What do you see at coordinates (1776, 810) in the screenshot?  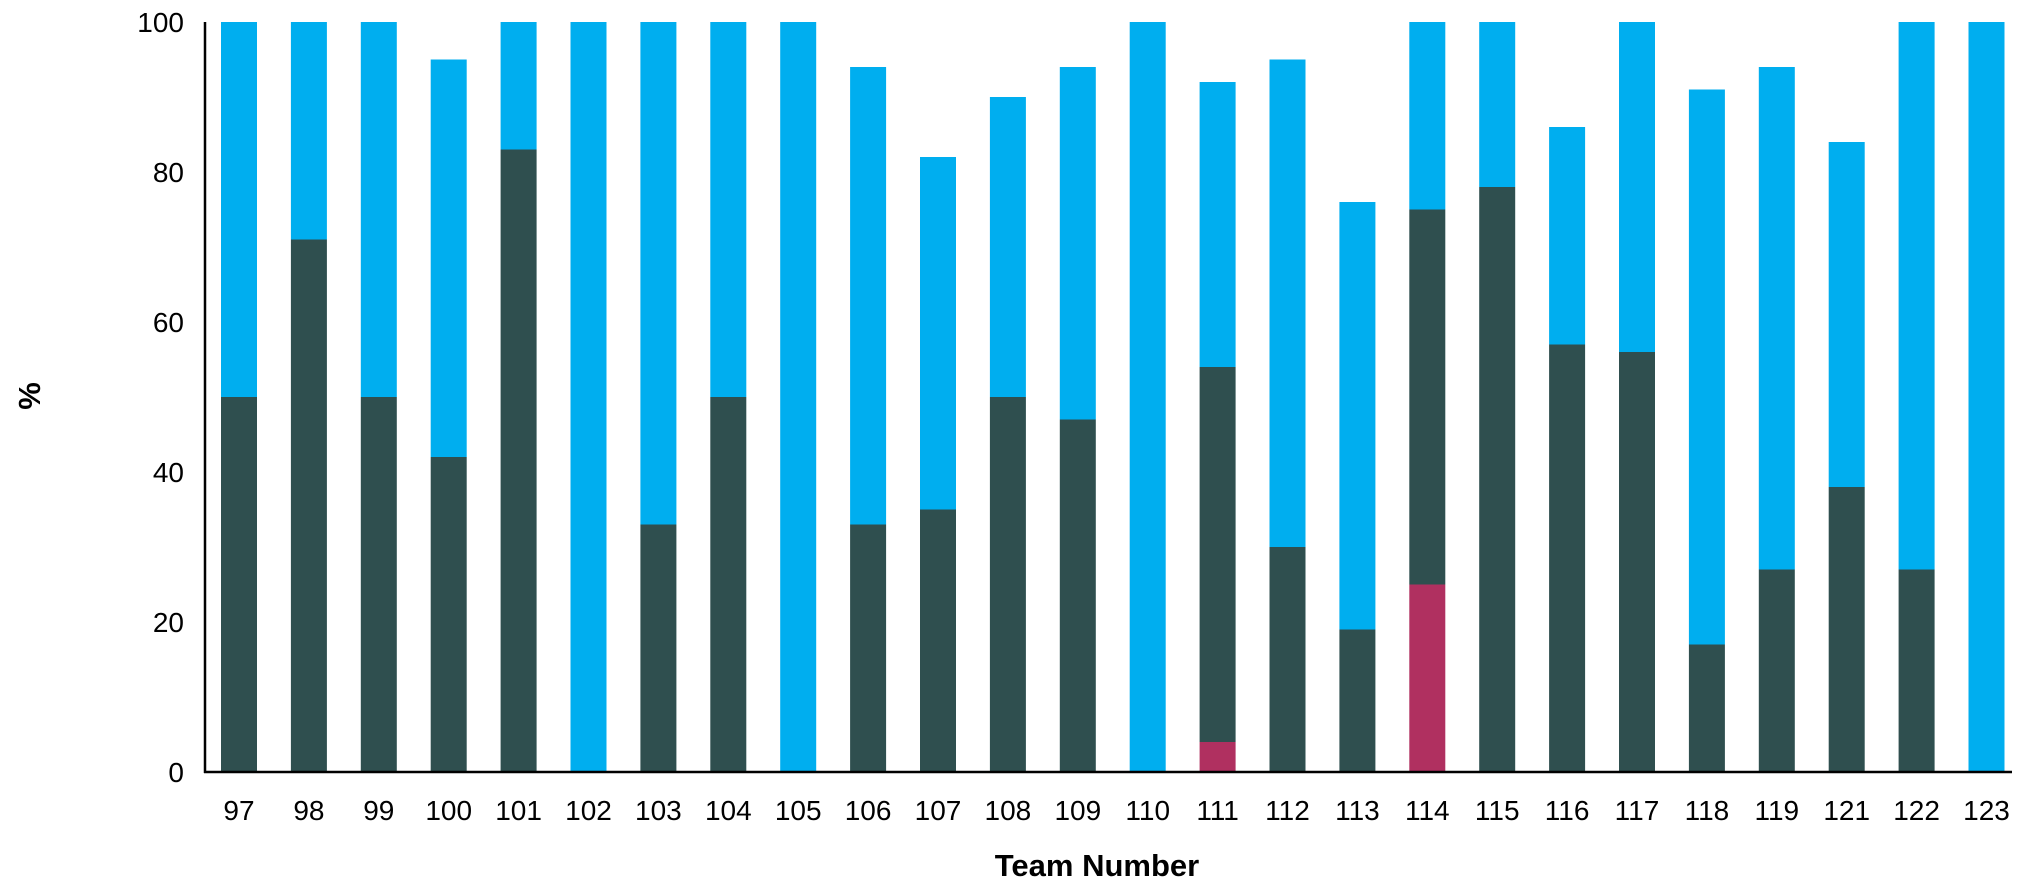 I see `x-tick-label: 119` at bounding box center [1776, 810].